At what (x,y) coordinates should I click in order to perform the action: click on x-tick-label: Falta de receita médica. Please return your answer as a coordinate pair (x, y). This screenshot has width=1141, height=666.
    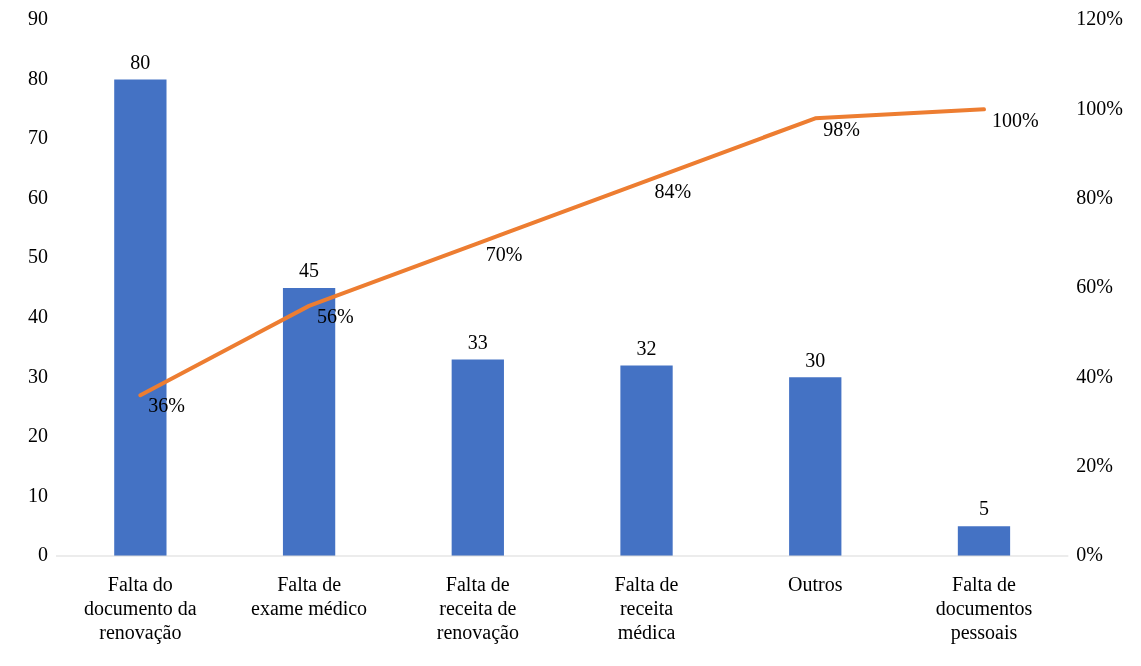
    Looking at the image, I should click on (646, 608).